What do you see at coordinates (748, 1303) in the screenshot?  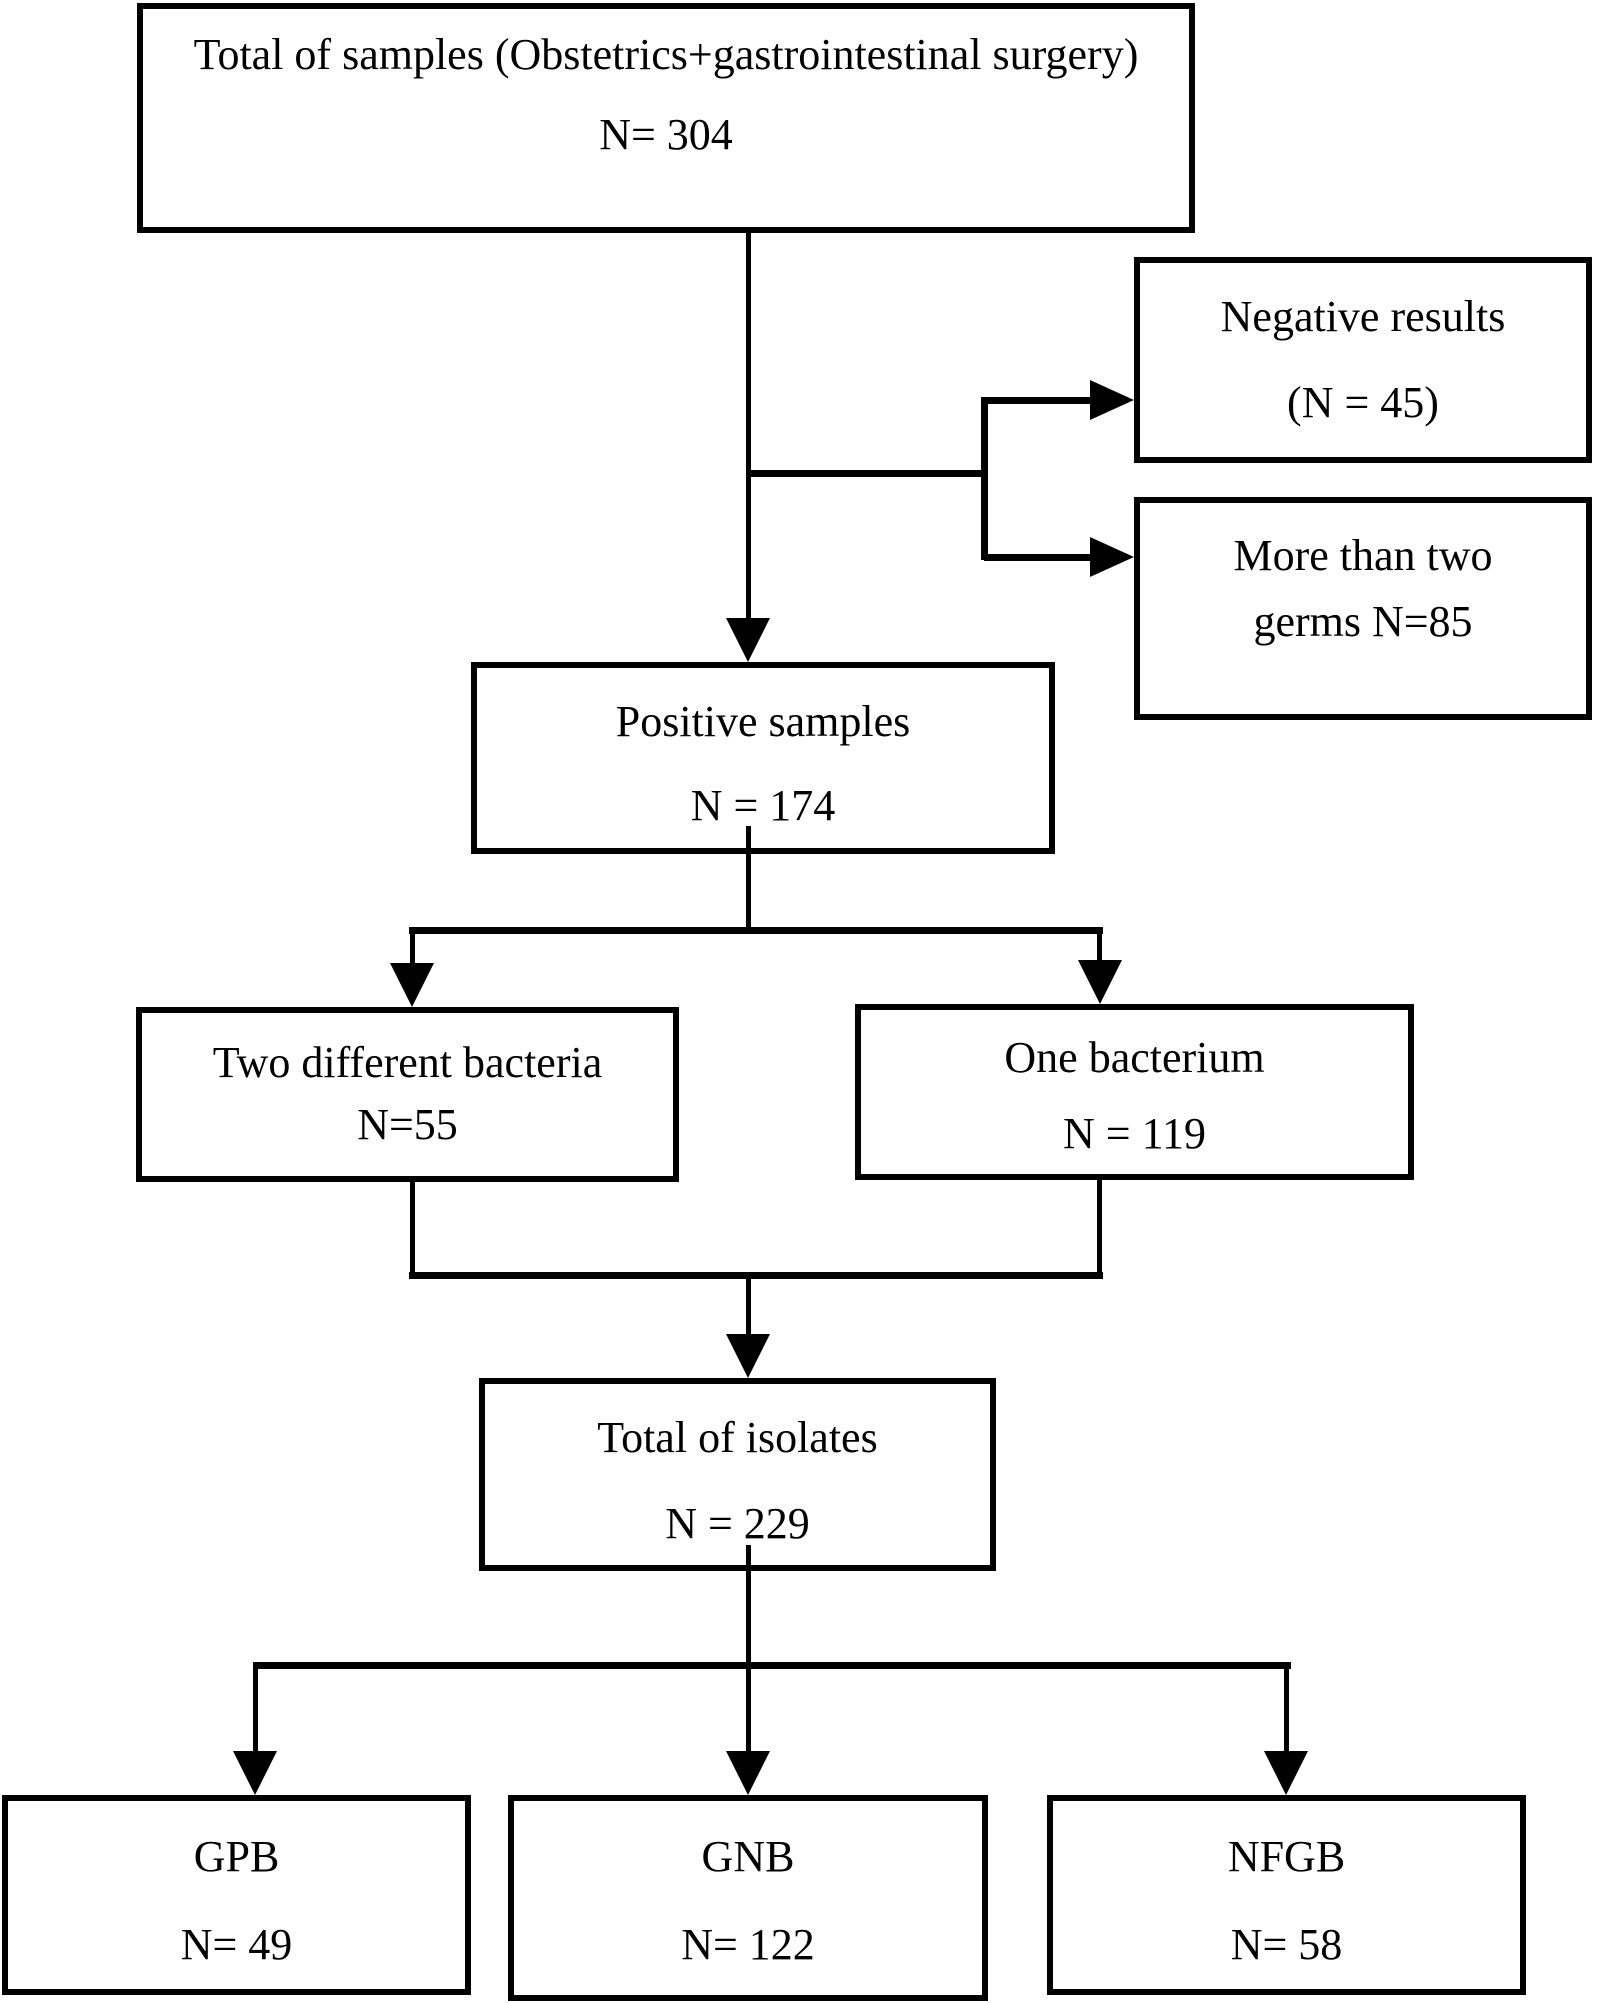 I see `connector-merge-down` at bounding box center [748, 1303].